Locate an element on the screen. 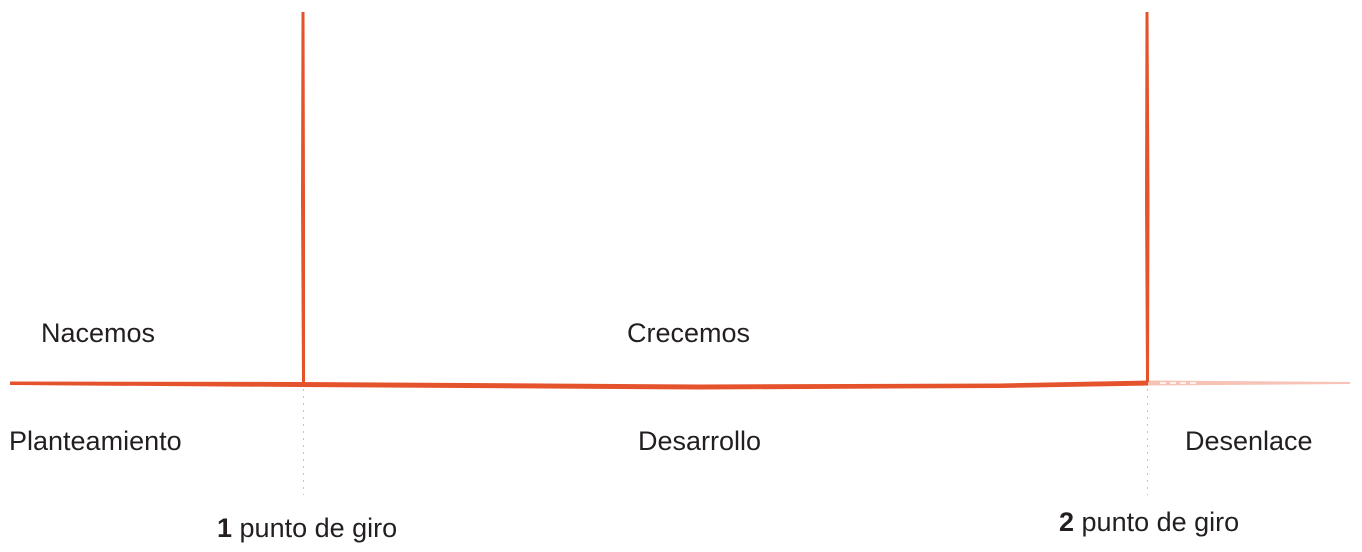 This screenshot has height=552, width=1362. label-nacemos: Nacemos is located at coordinates (98, 333).